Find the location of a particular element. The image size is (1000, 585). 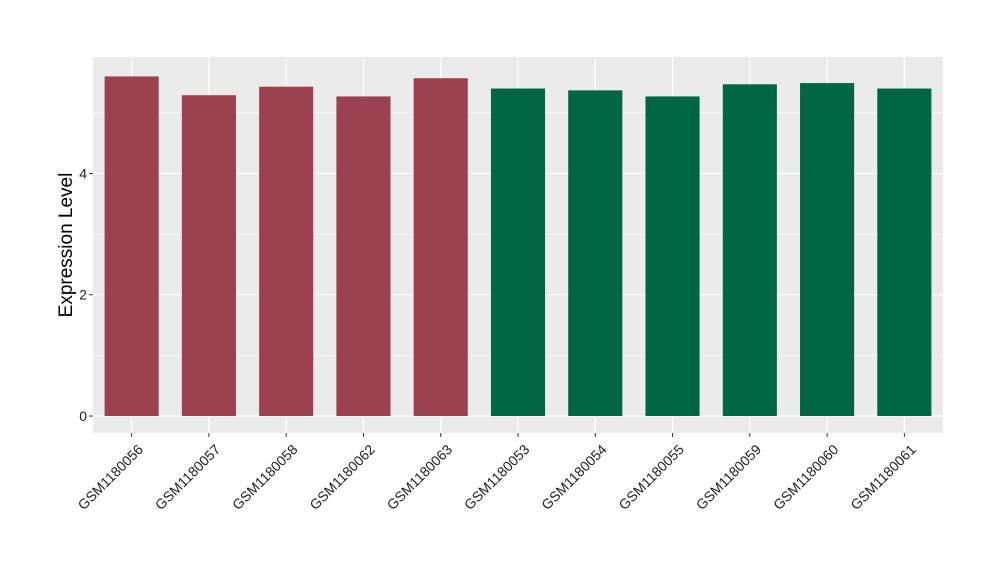

x-tick-label: GSM1180054 is located at coordinates (574, 477).